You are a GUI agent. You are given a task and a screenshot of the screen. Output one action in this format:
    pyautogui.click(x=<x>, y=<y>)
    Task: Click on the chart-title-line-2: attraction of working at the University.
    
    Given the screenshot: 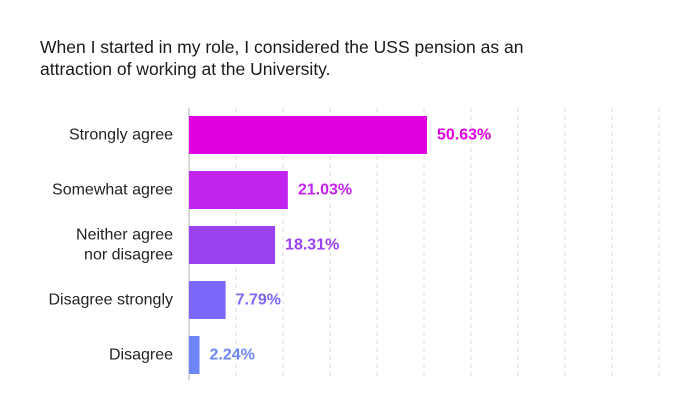 What is the action you would take?
    pyautogui.click(x=185, y=69)
    